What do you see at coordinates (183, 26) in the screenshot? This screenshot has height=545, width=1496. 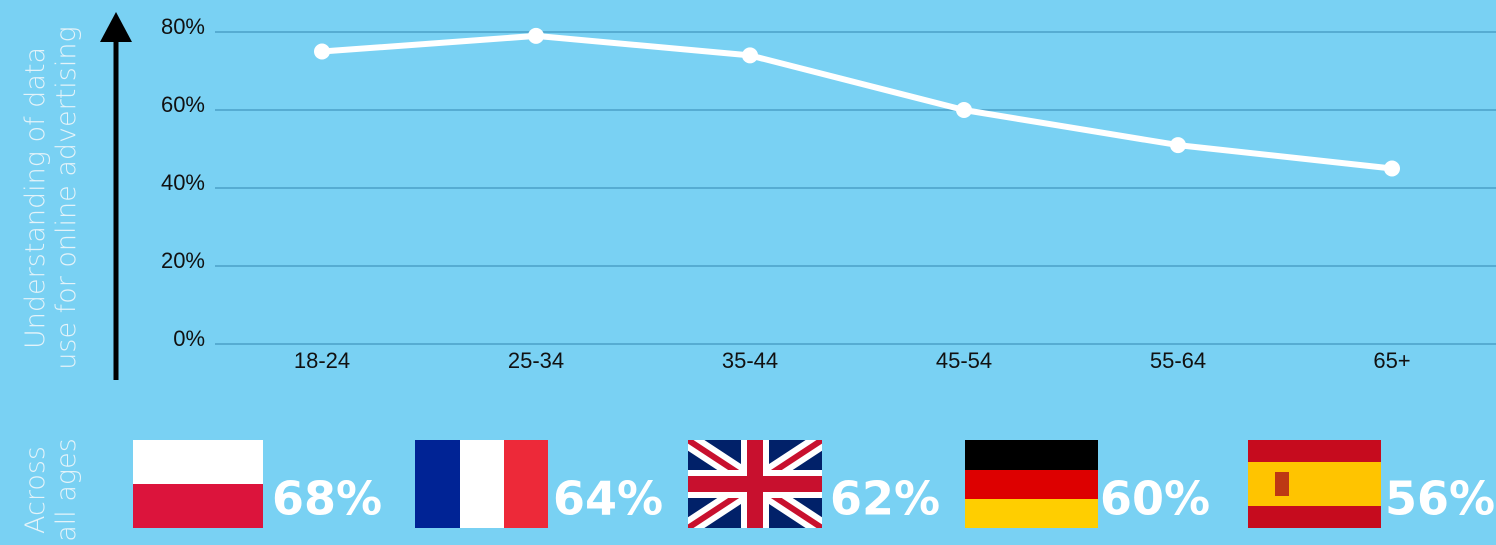 I see `y-tick-label: 80%` at bounding box center [183, 26].